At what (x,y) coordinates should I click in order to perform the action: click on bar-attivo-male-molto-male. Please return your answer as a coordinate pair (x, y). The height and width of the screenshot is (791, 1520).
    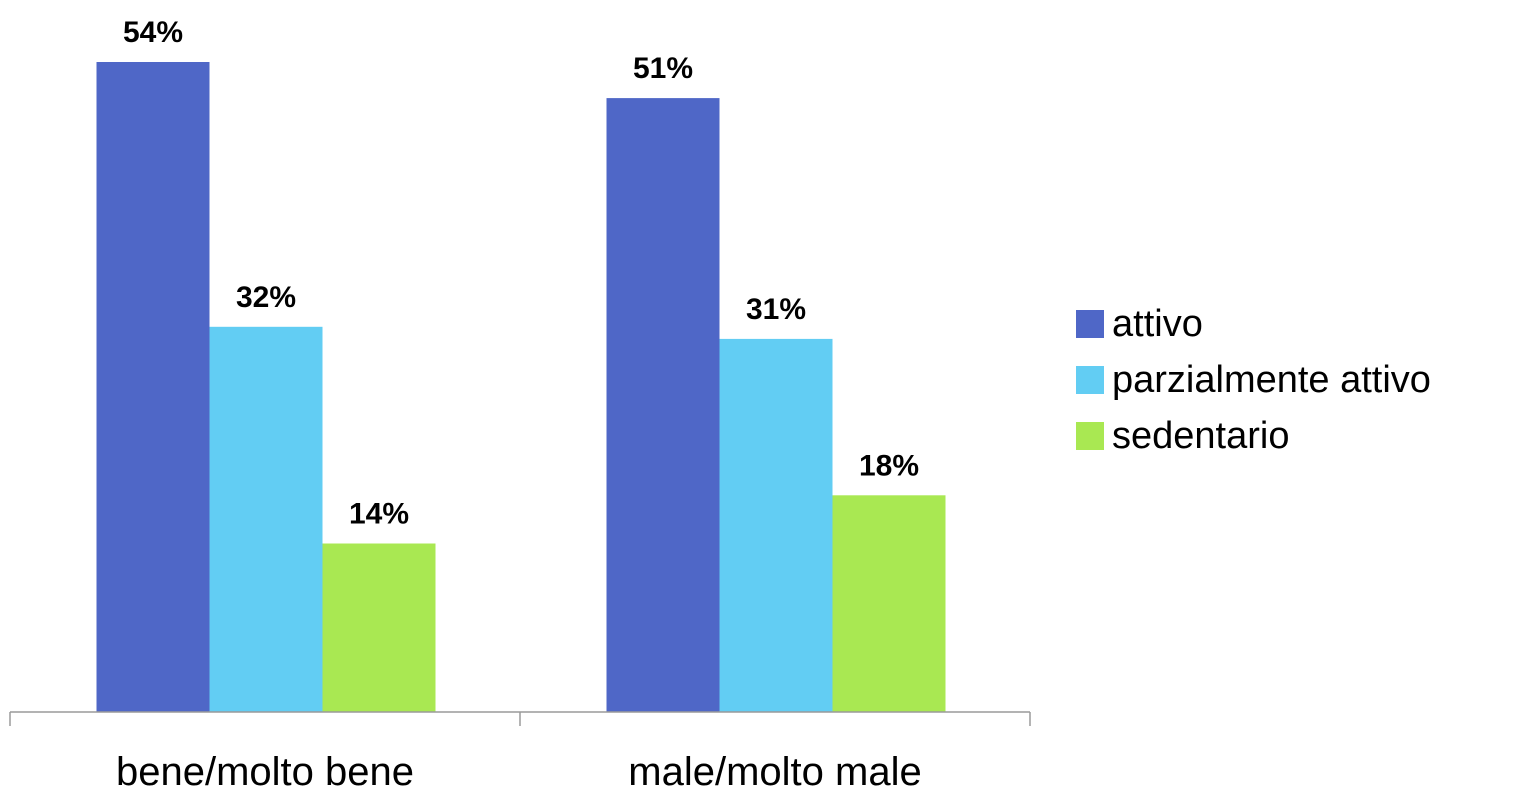
    Looking at the image, I should click on (663, 405).